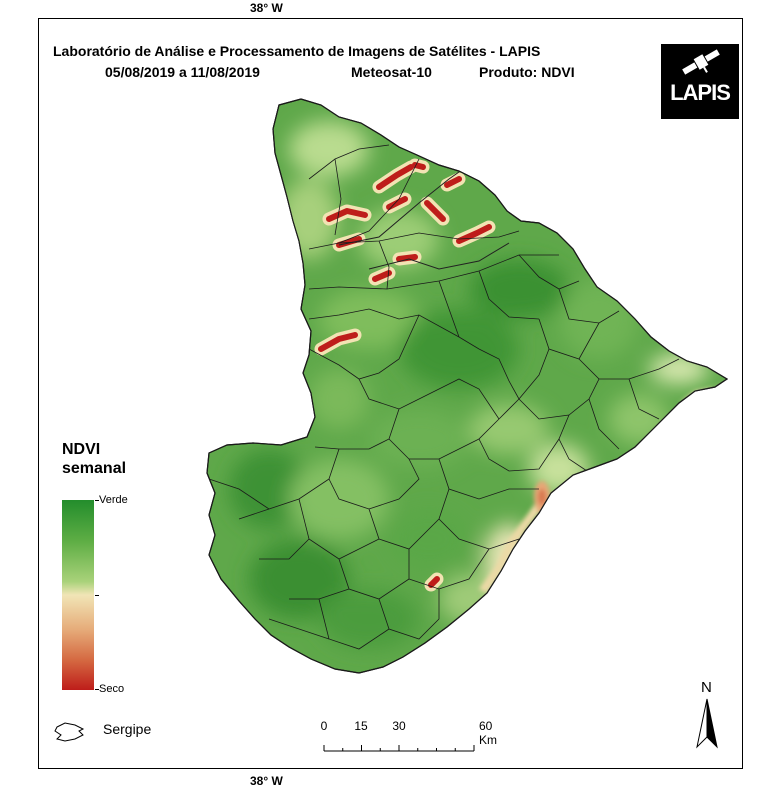 The width and height of the screenshot is (777, 800). What do you see at coordinates (700, 92) in the screenshot?
I see `logo-text: LAPIS` at bounding box center [700, 92].